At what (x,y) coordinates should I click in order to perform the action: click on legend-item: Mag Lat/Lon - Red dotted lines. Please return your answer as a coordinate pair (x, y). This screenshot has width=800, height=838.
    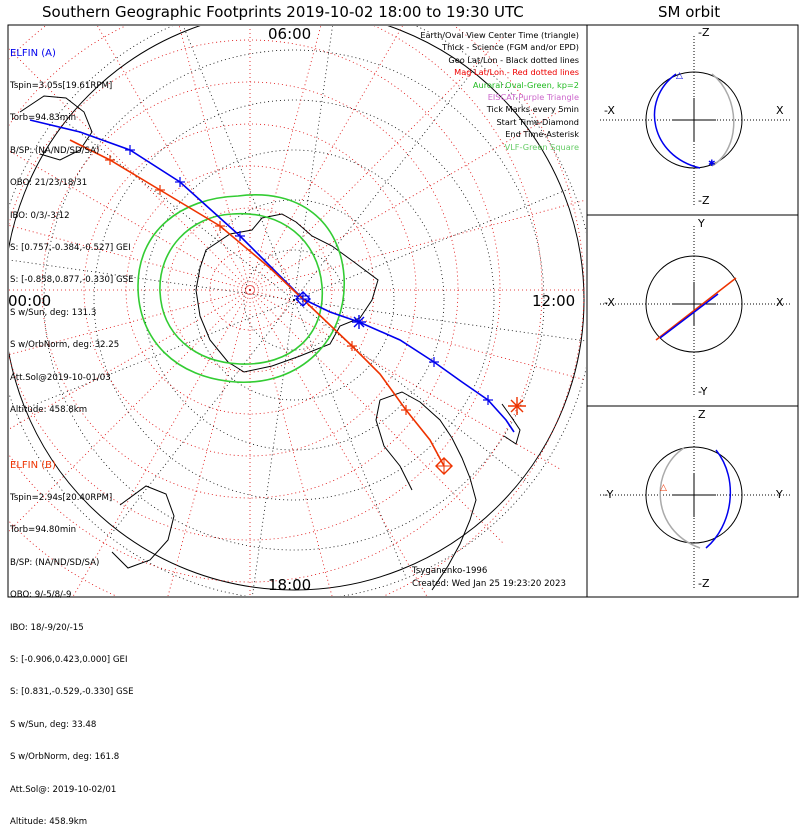
    Looking at the image, I should click on (516, 72).